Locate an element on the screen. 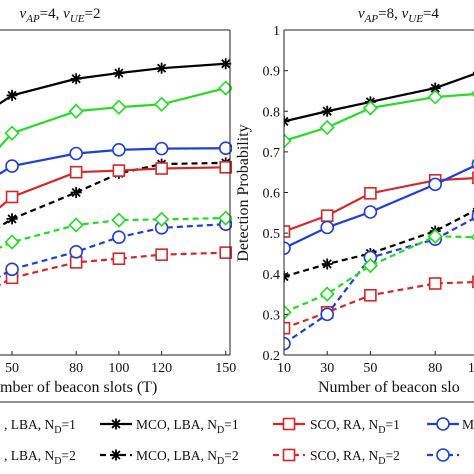 The image size is (474, 474). left-series-4-line is located at coordinates (113, 268).